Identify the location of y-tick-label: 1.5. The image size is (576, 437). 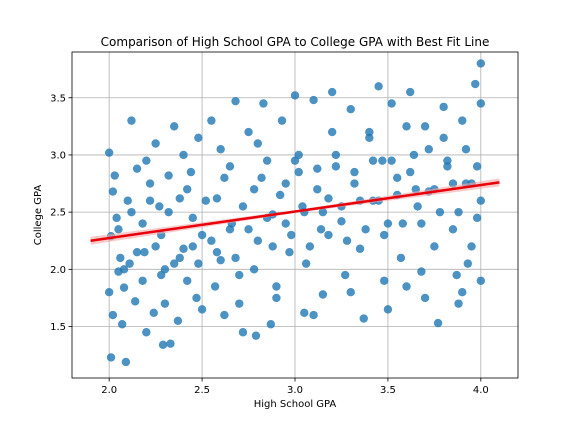
(58, 327).